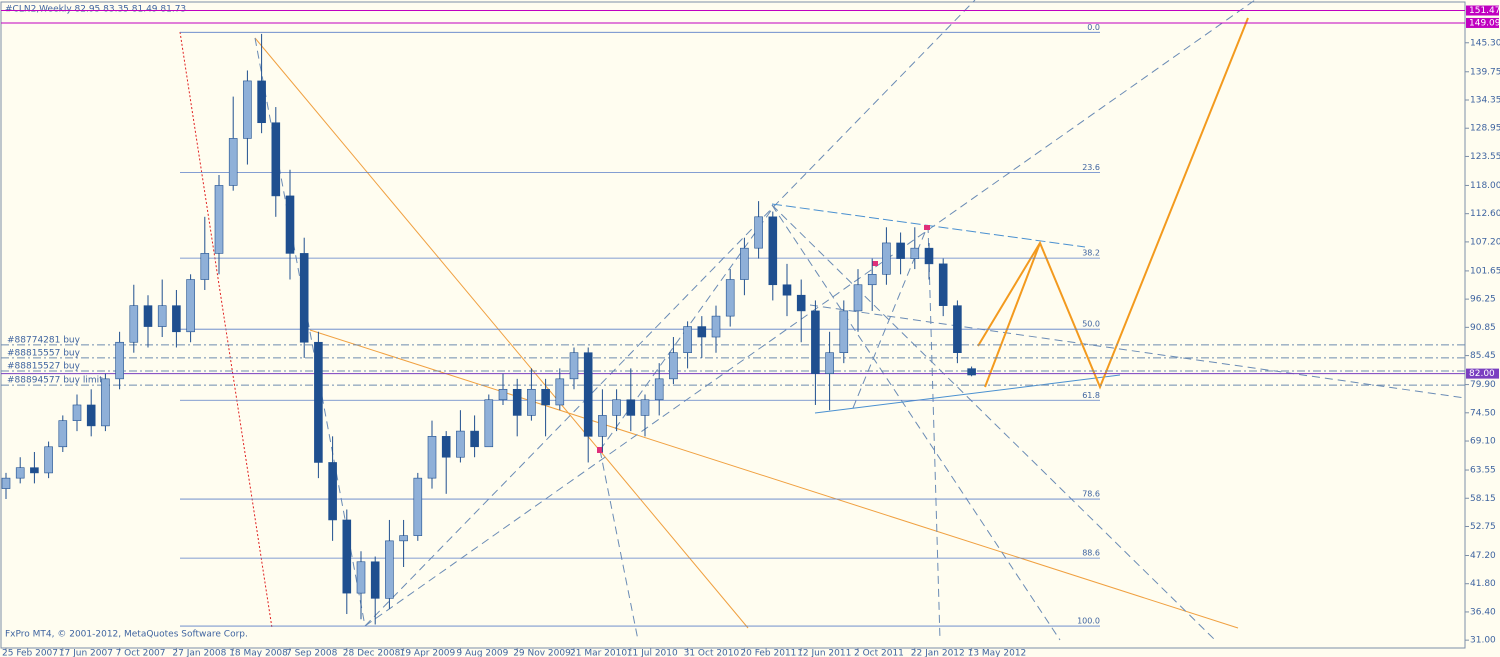 The height and width of the screenshot is (657, 1500). Describe the element at coordinates (1091, 167) in the screenshot. I see `fibo-label: 23.6` at that location.